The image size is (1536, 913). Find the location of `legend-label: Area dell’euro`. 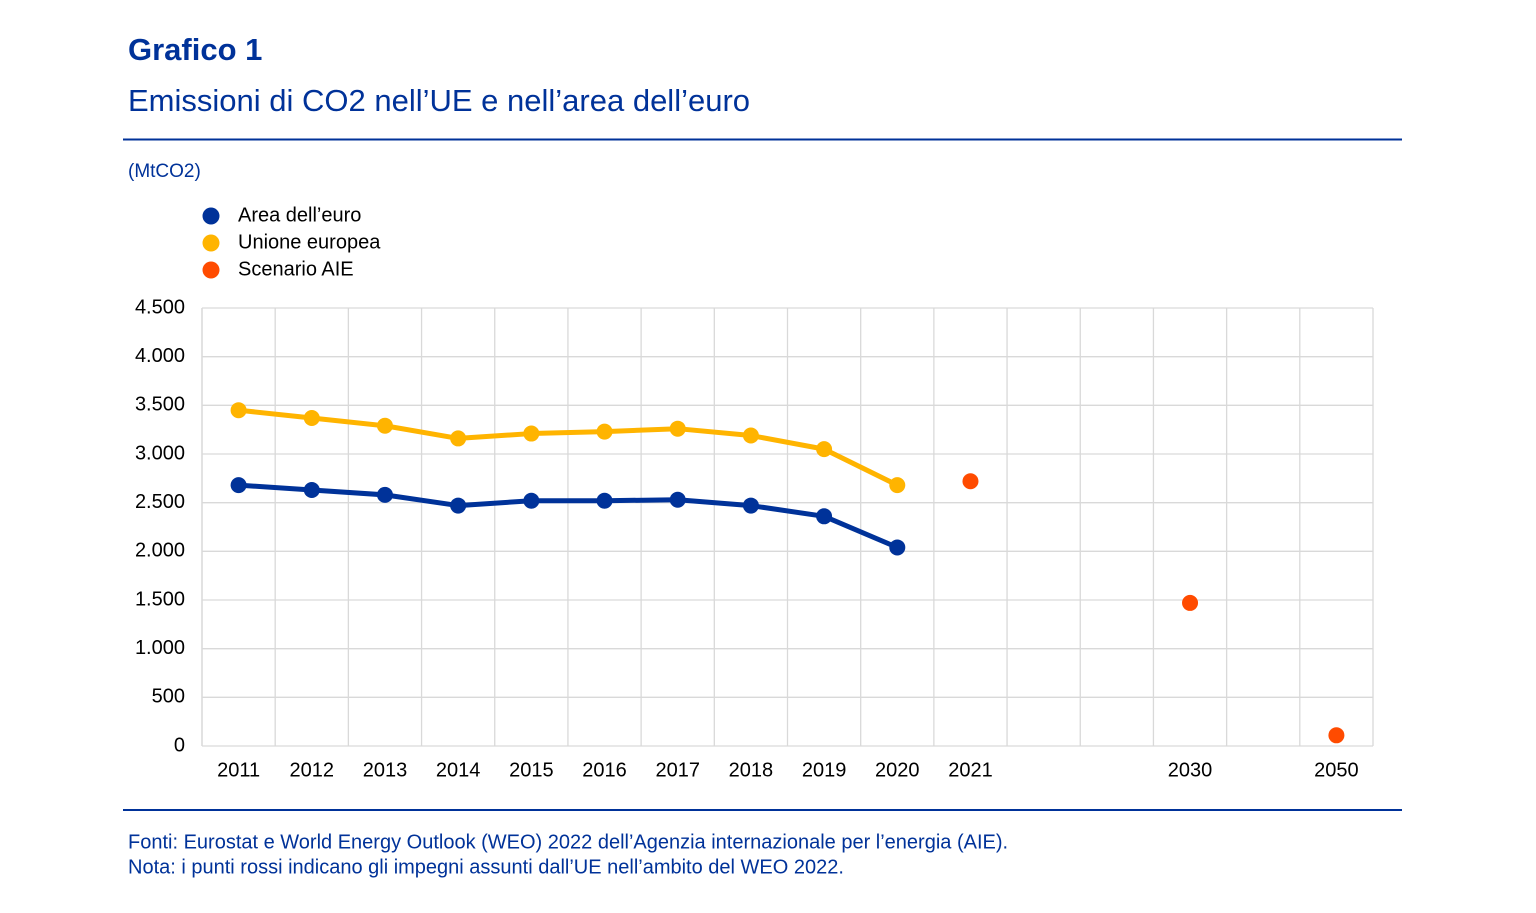

legend-label: Area dell’euro is located at coordinates (299, 215).